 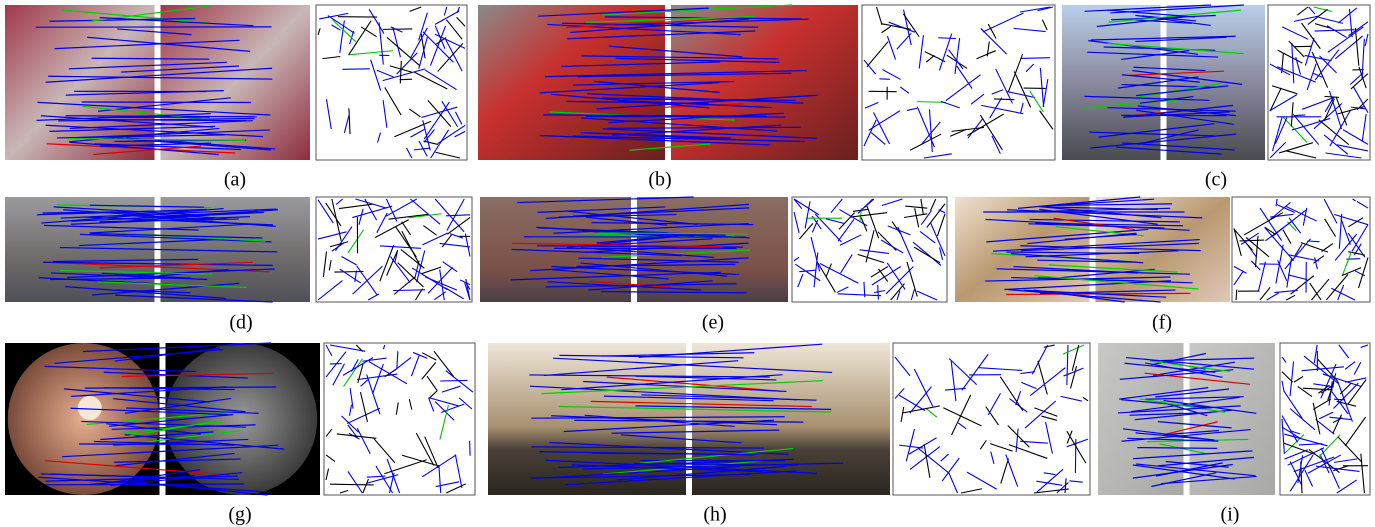 I want to click on panel-caption: (e), so click(x=713, y=323).